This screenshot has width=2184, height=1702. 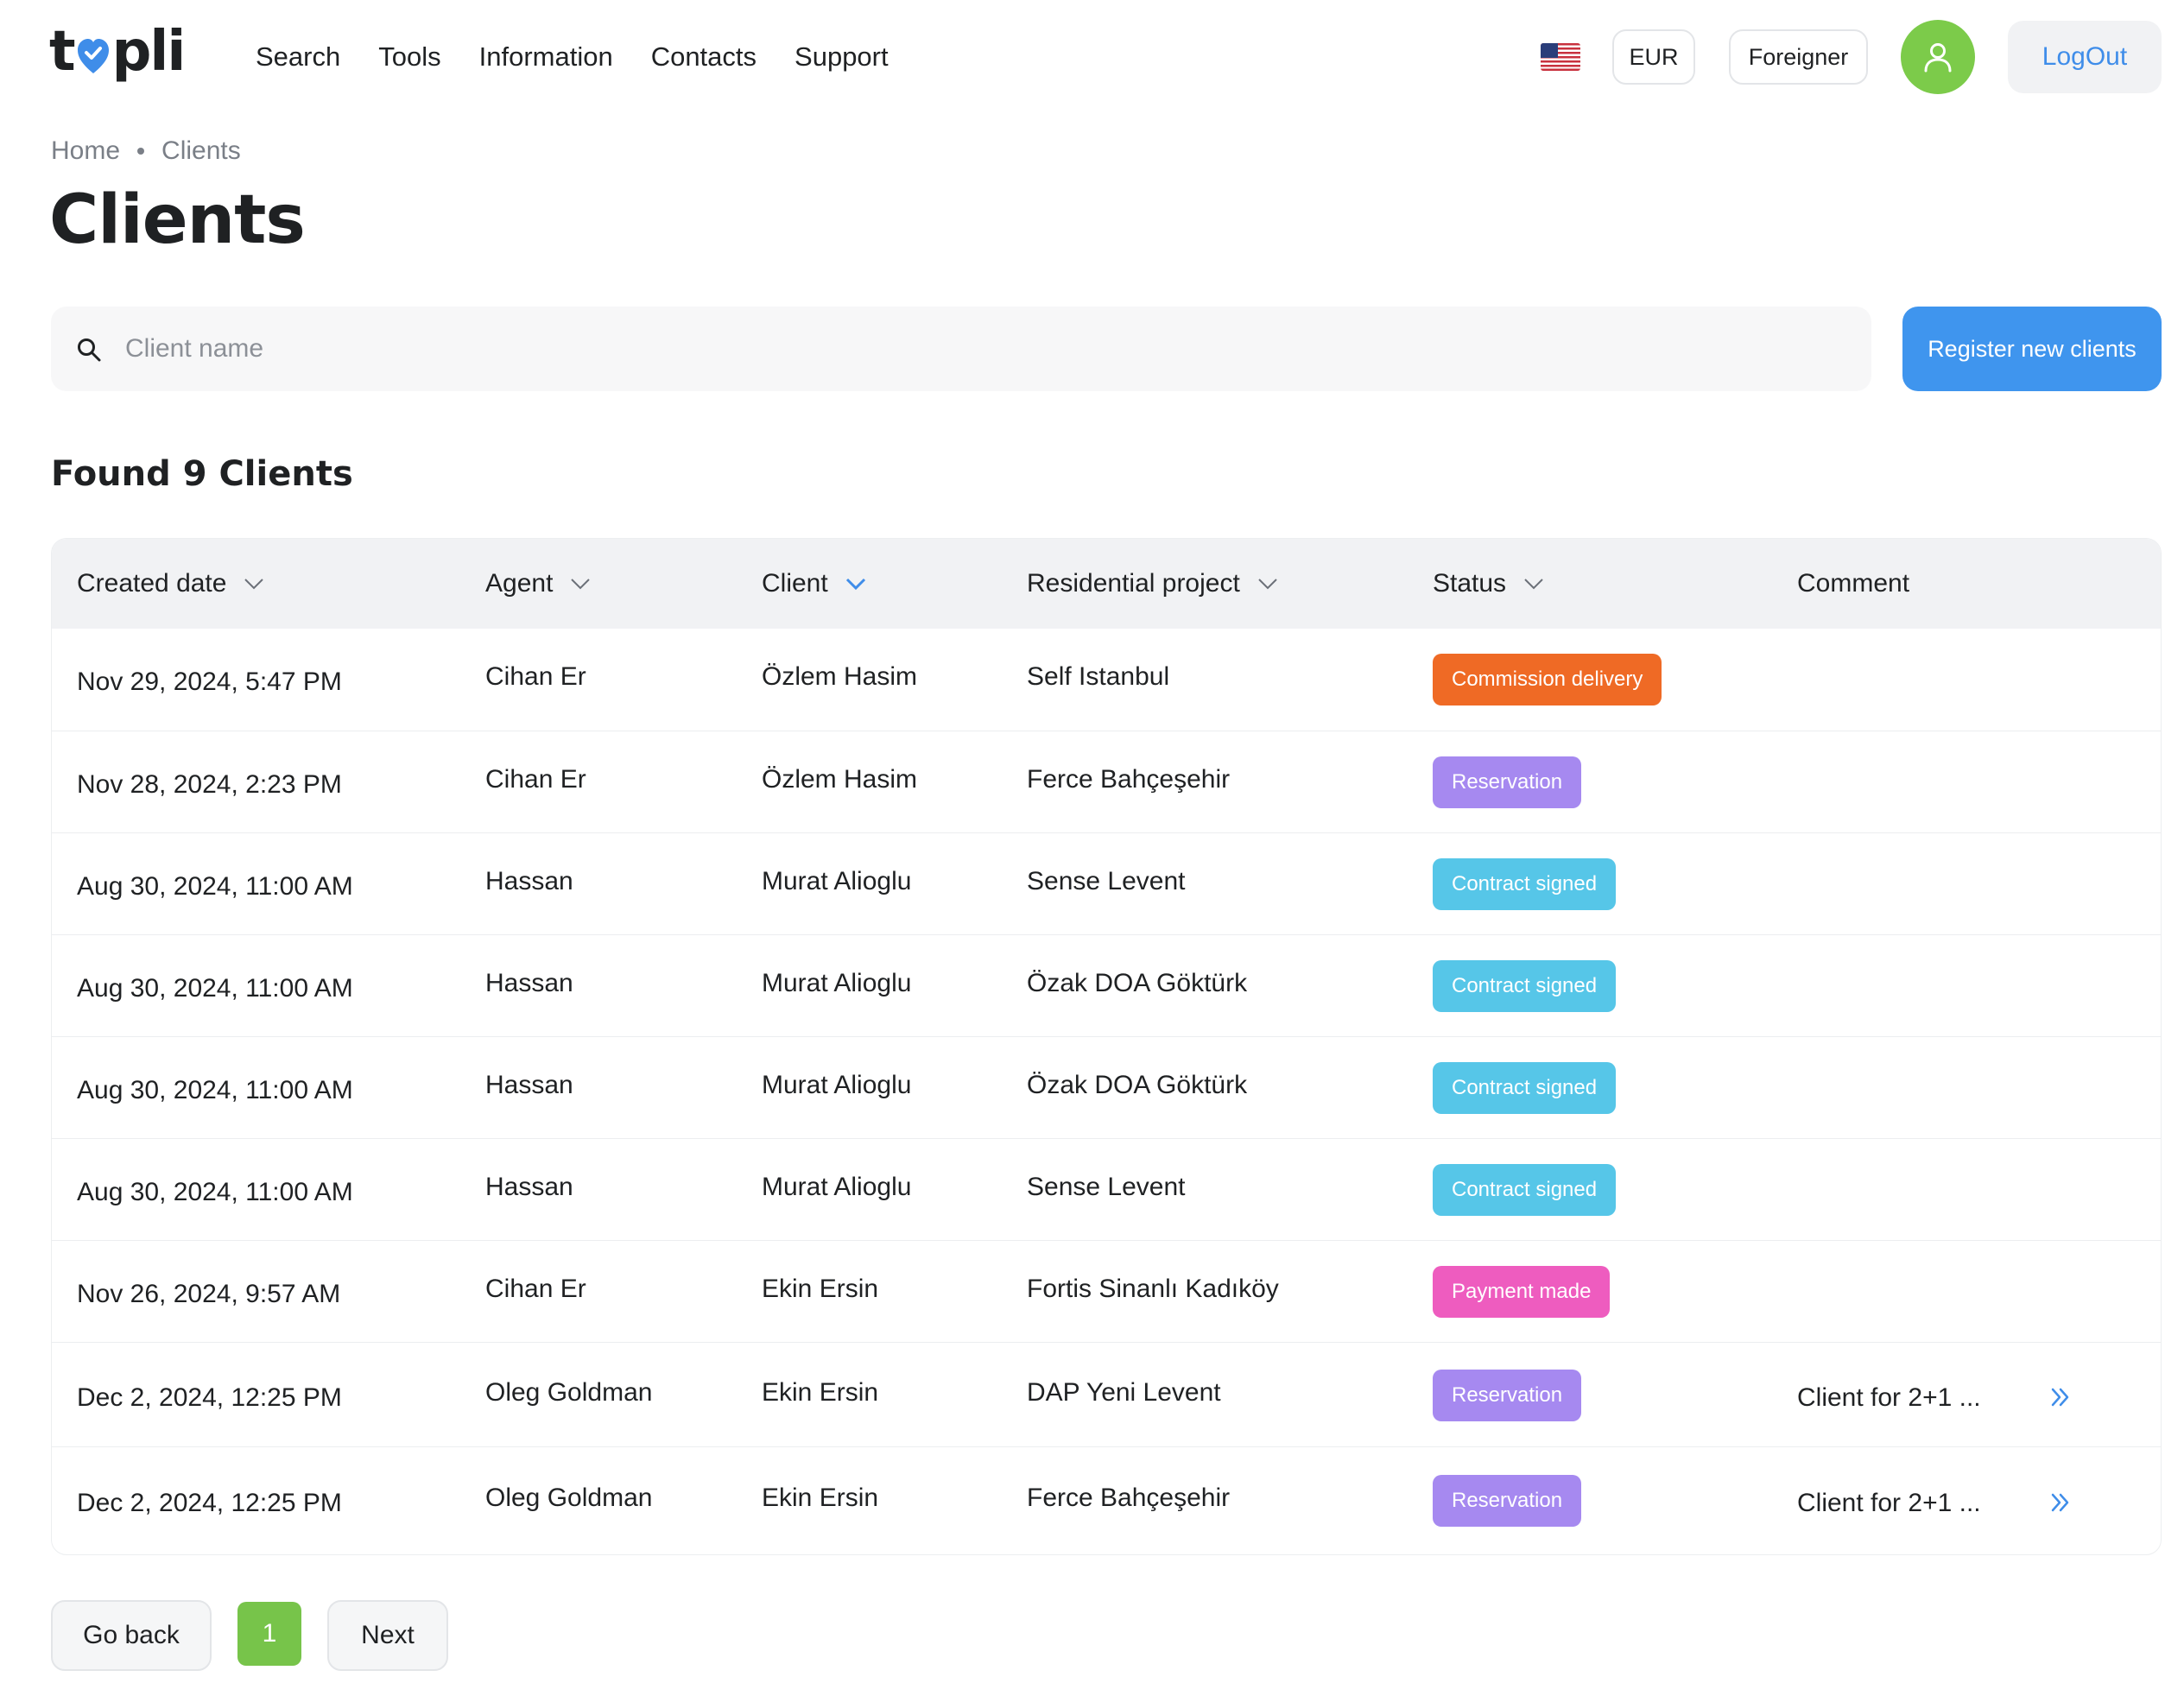 I want to click on column-created-date: Created date, so click(x=171, y=584).